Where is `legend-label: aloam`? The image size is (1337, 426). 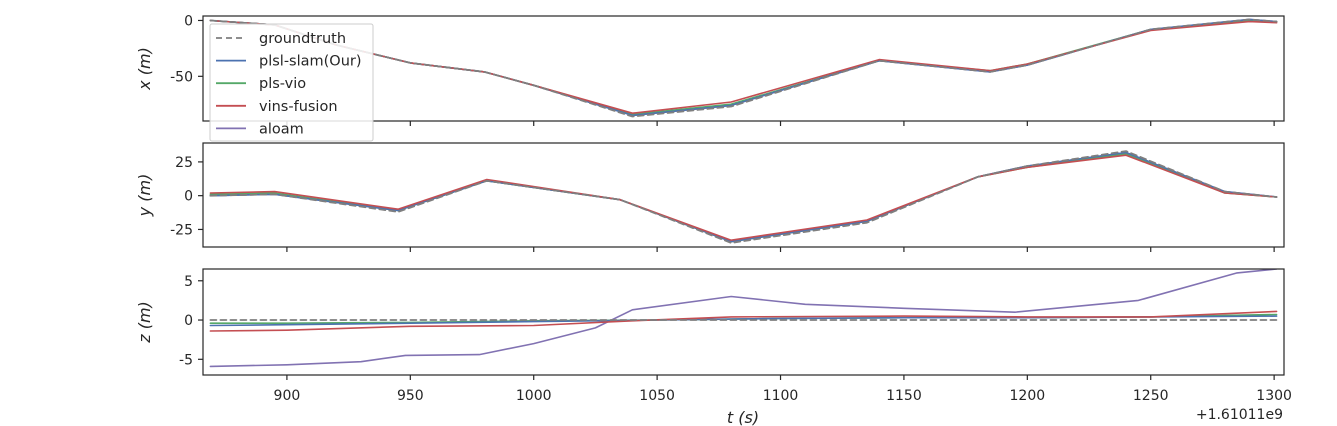 legend-label: aloam is located at coordinates (281, 129).